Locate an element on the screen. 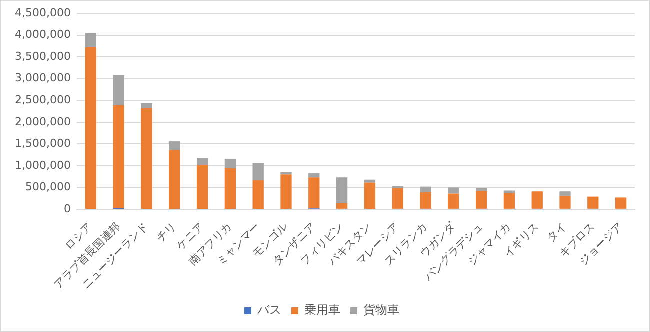  legend-label: 乗用車 is located at coordinates (322, 310).